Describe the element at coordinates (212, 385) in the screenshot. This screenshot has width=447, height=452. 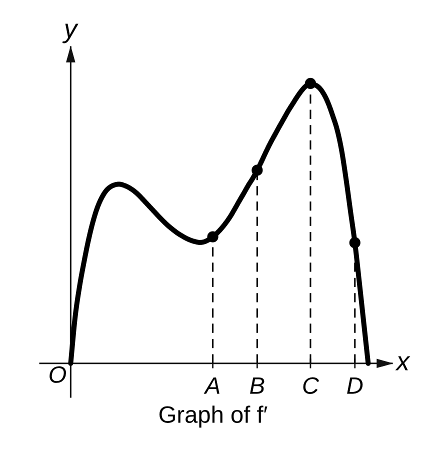
I see `x-tick-label: A` at that location.